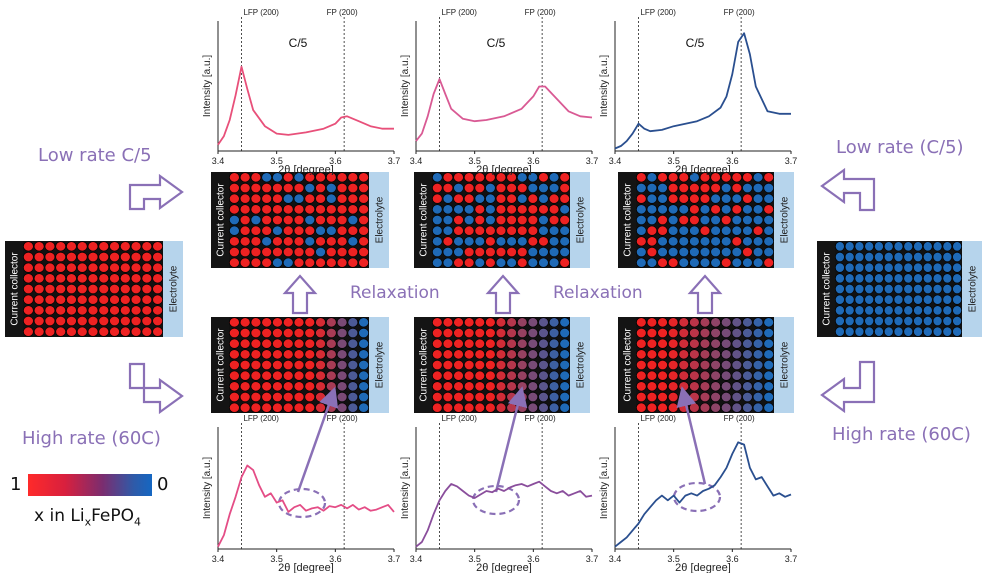 This screenshot has height=573, width=982. Describe the element at coordinates (87, 517) in the screenshot. I see `legend-variable-label: x in LixFePO4` at that location.